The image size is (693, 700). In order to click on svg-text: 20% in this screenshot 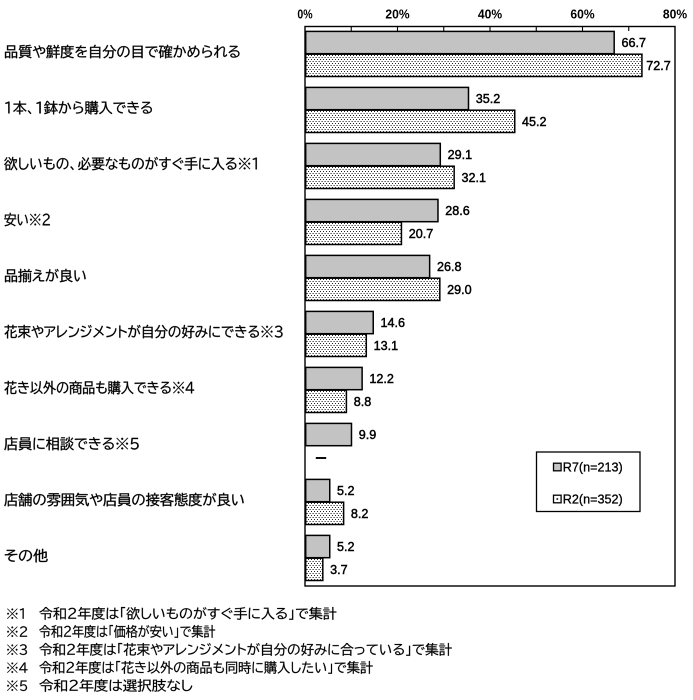, I will do `click(397, 15)`.